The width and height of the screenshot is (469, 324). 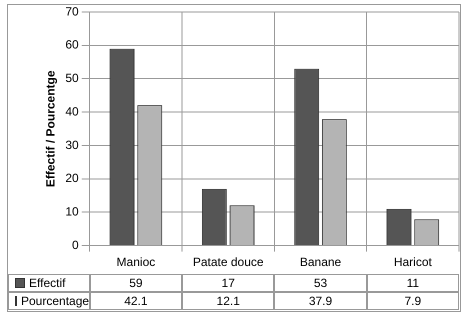 I want to click on y-tick-label: 50, so click(x=72, y=78).